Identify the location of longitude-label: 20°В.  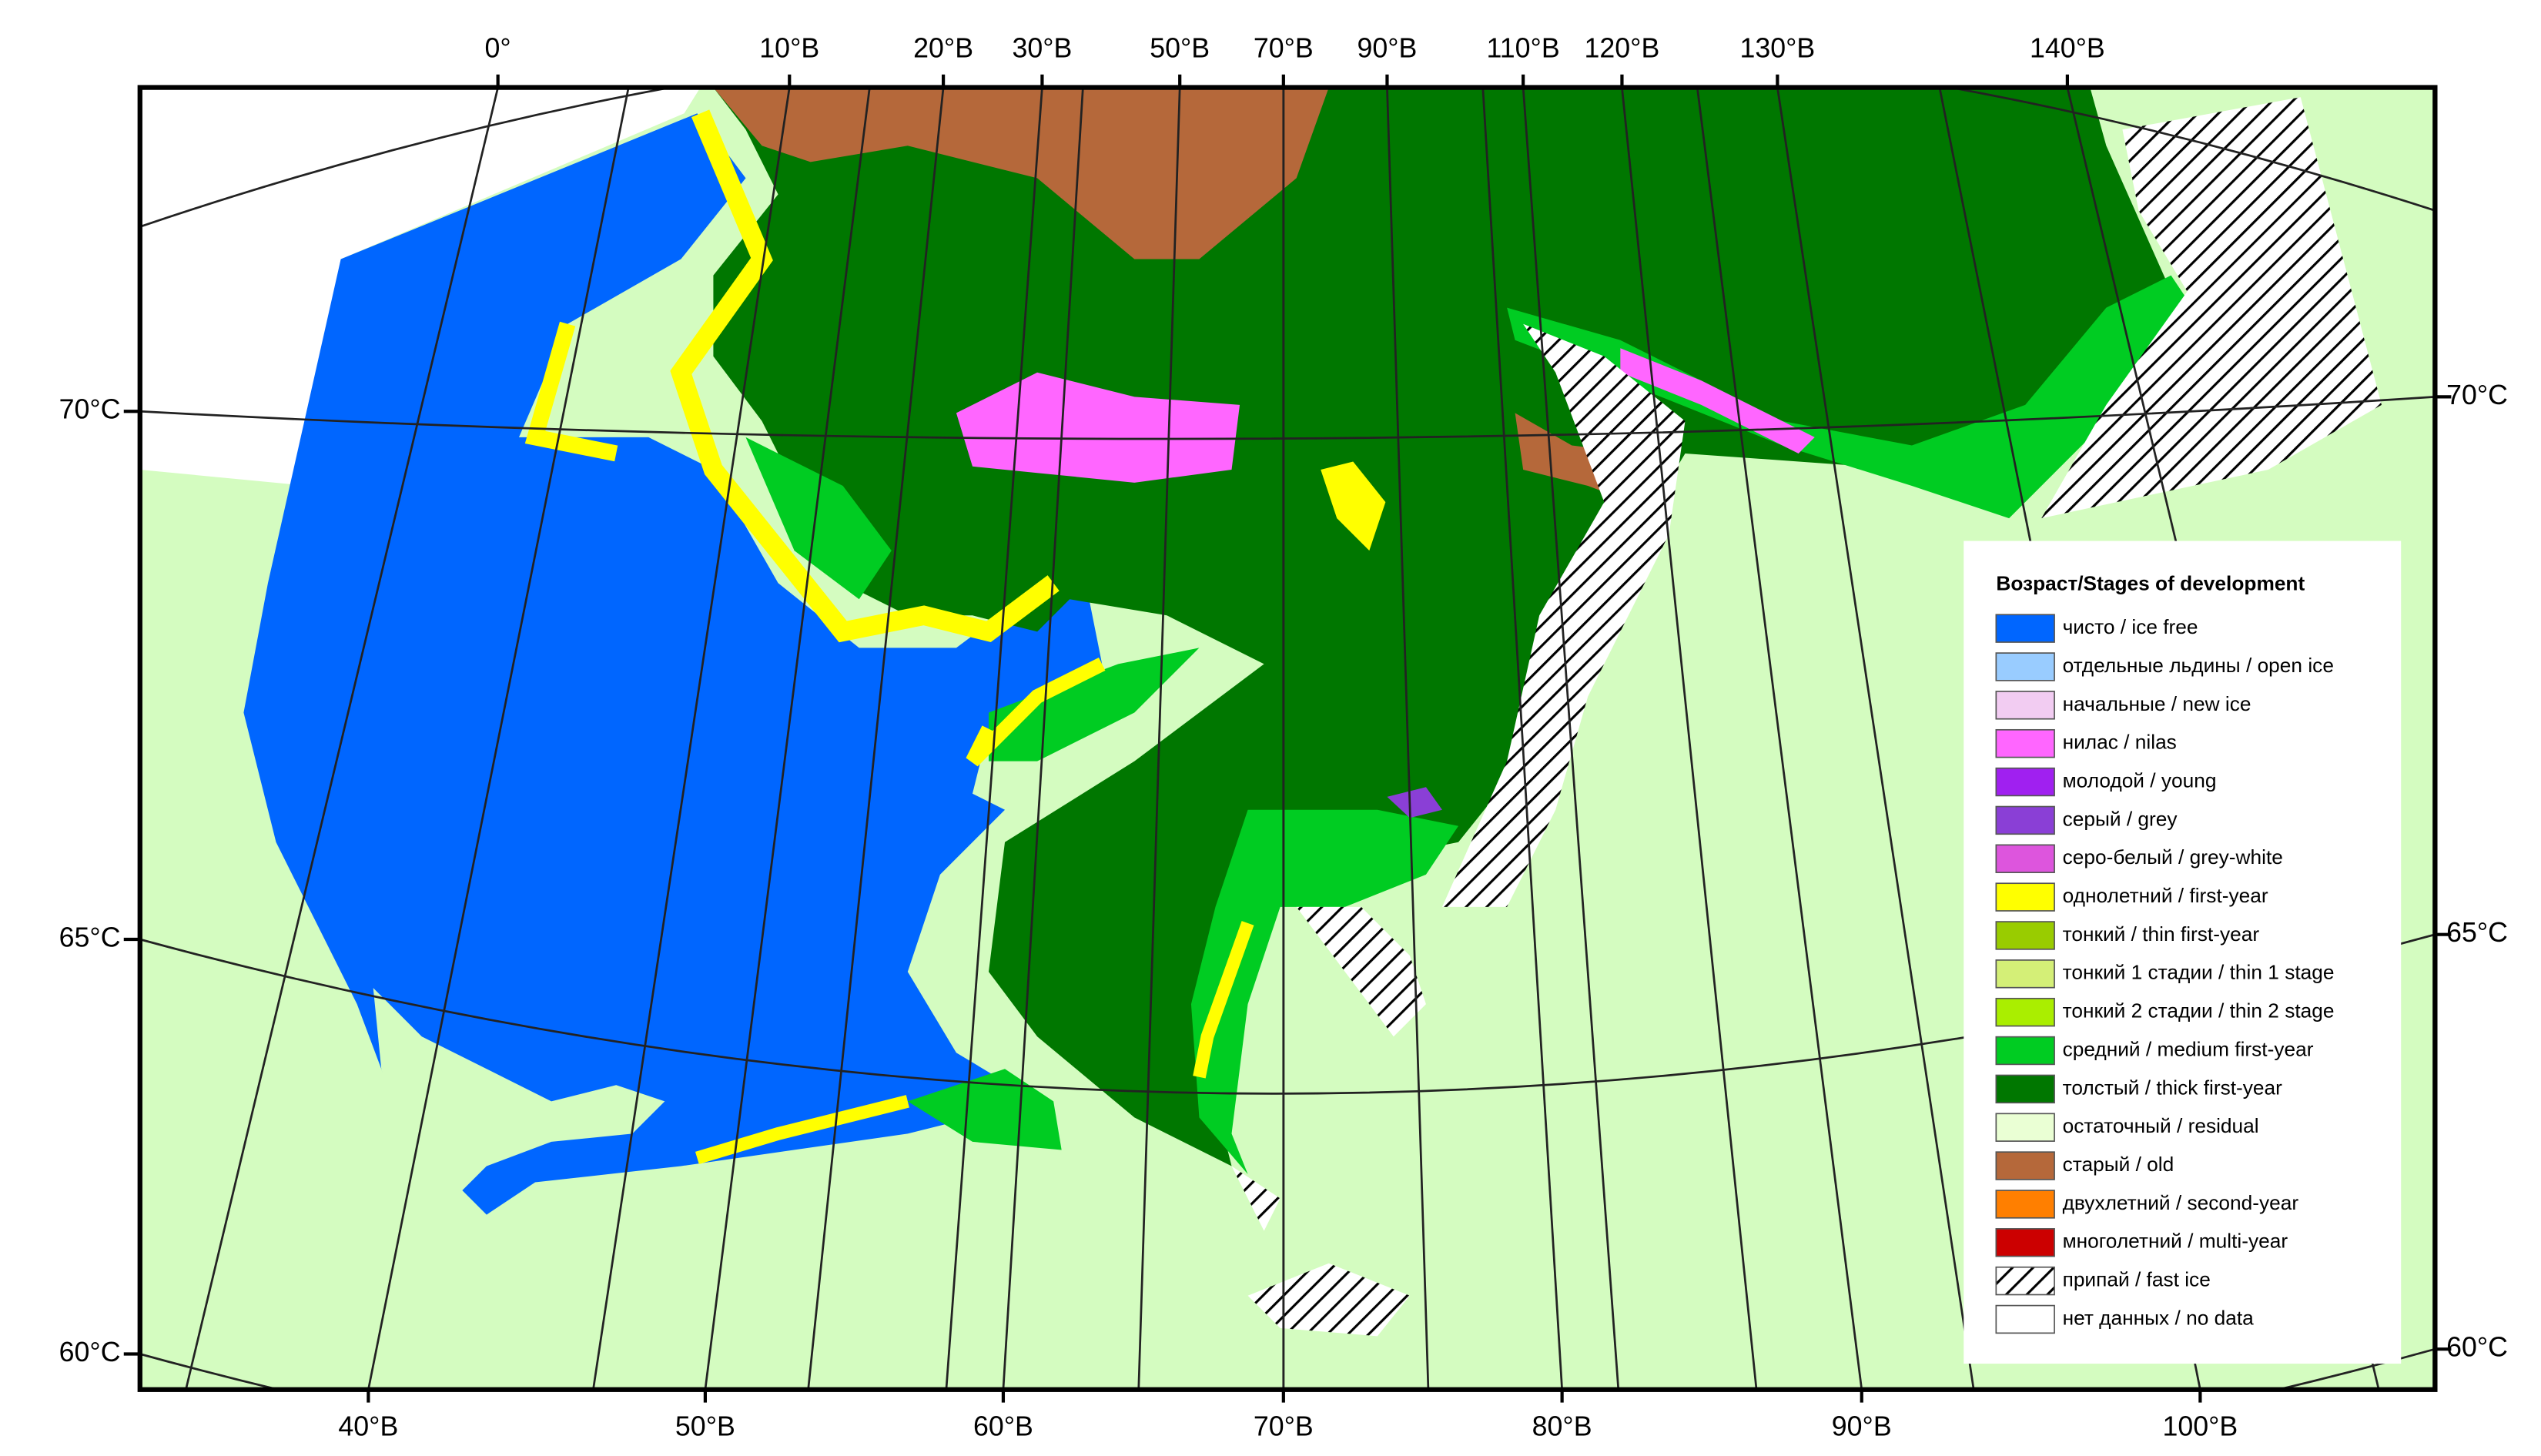
(943, 48).